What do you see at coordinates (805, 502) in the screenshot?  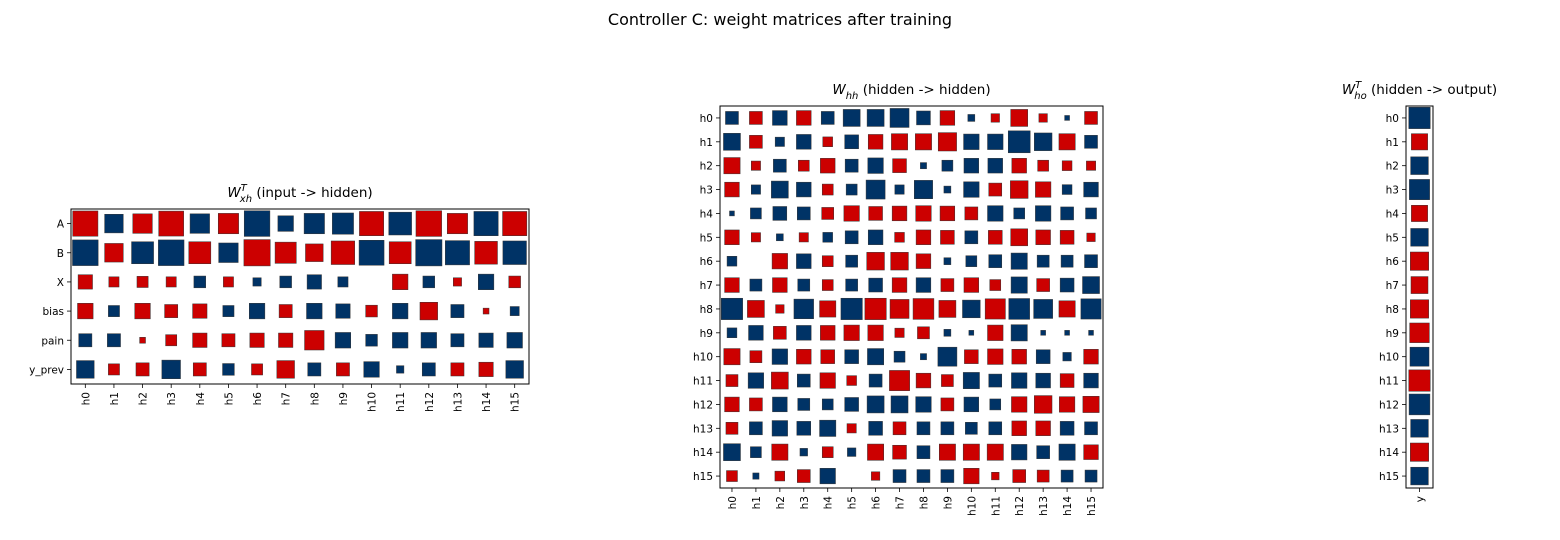 I see `col-tick-label: h3` at bounding box center [805, 502].